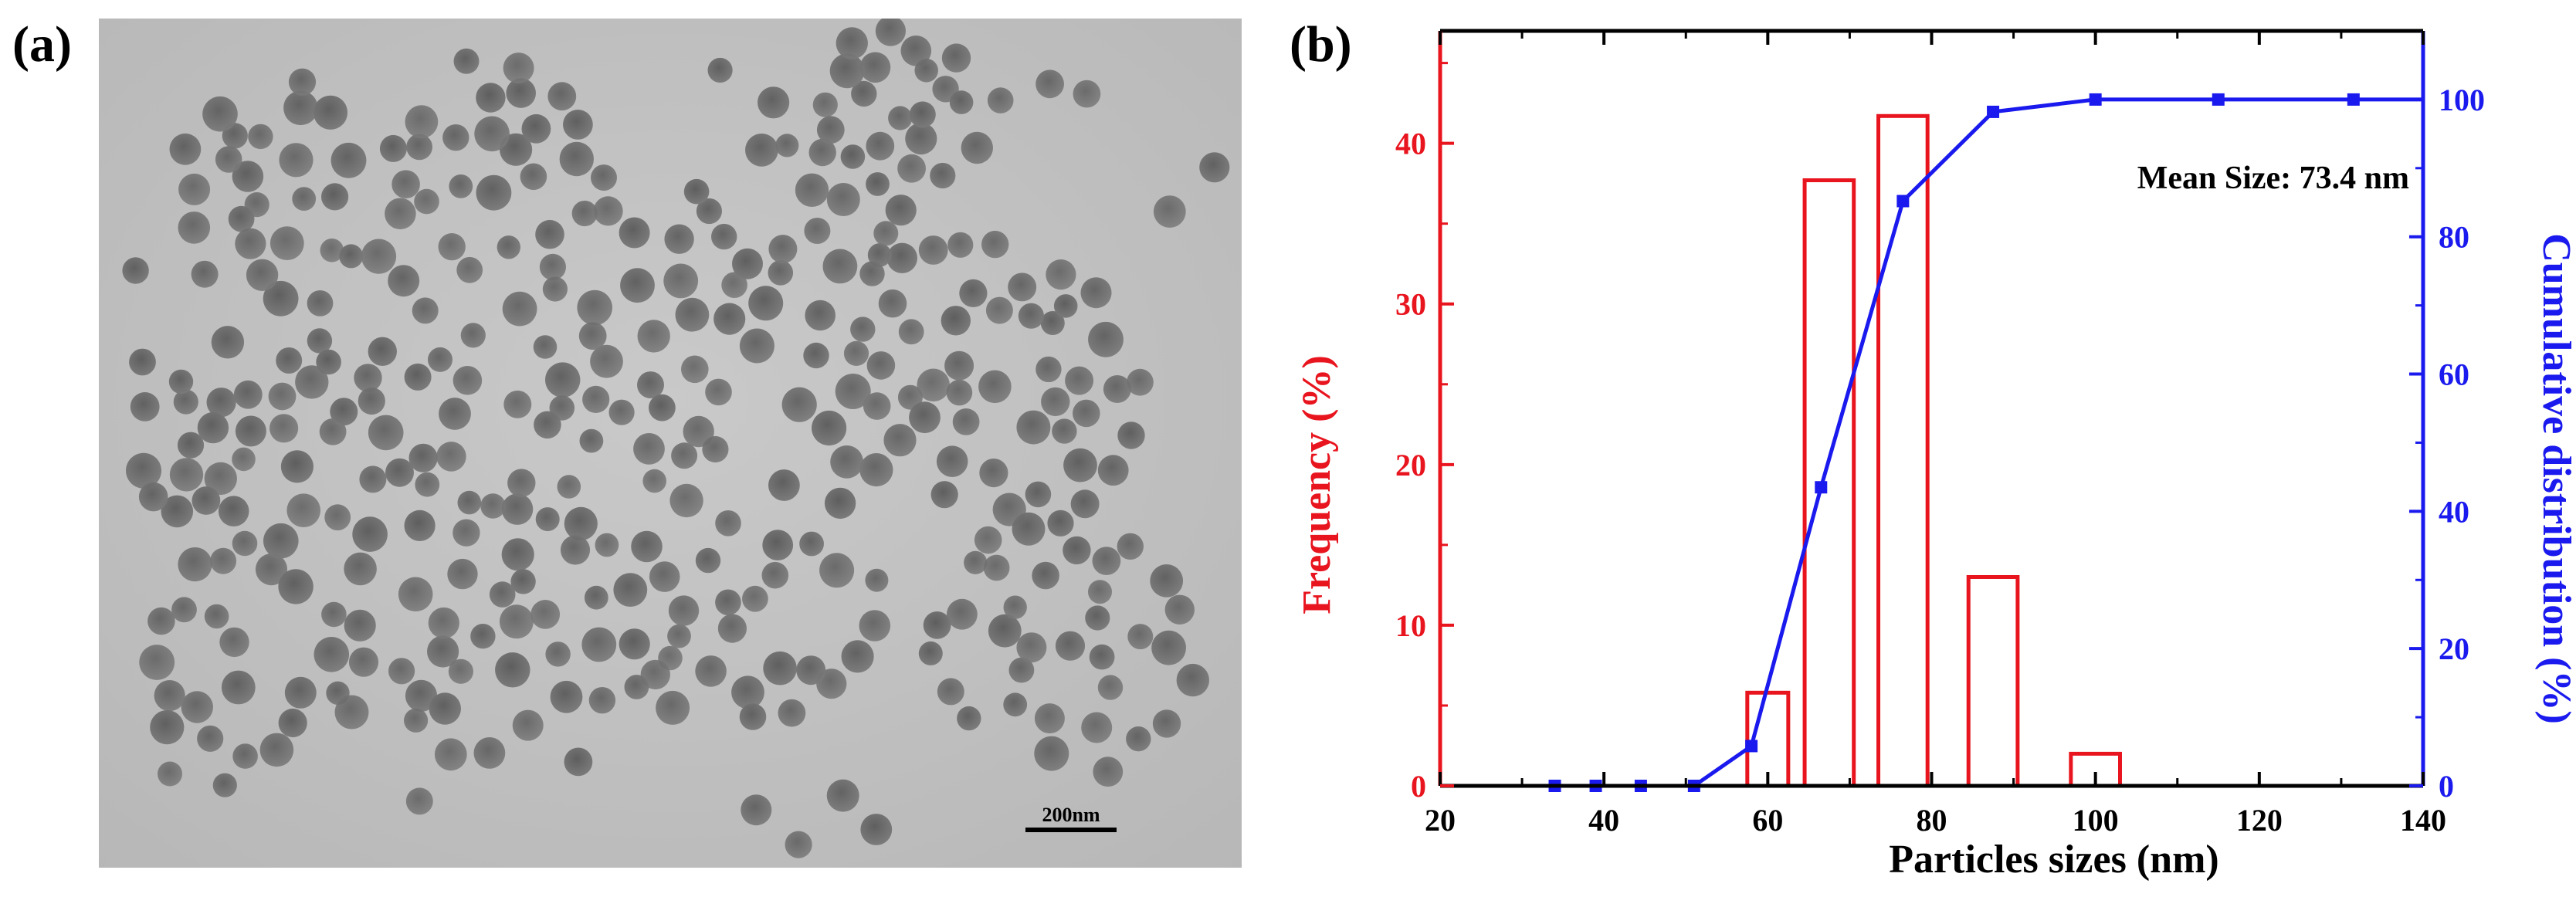 Image resolution: width=2576 pixels, height=914 pixels. I want to click on y-tick-label: 30, so click(1410, 304).